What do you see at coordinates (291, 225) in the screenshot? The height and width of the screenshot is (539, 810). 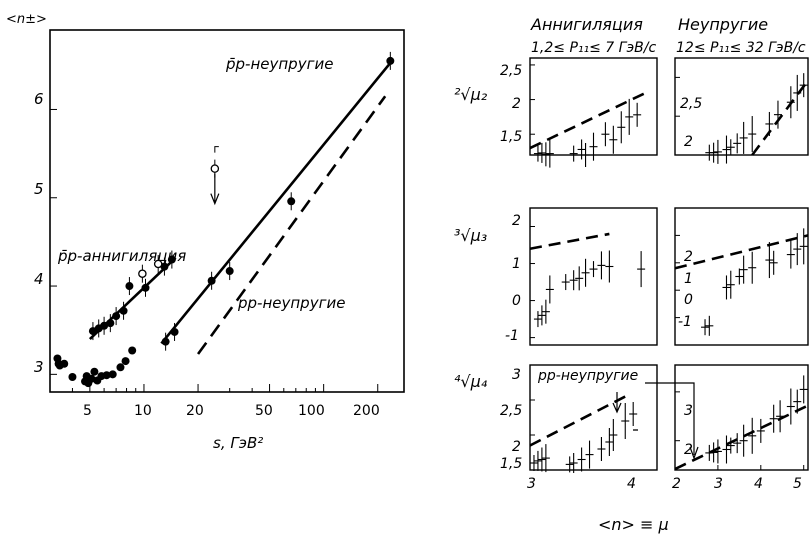 I see `fit-line-pp-inelastic` at bounding box center [291, 225].